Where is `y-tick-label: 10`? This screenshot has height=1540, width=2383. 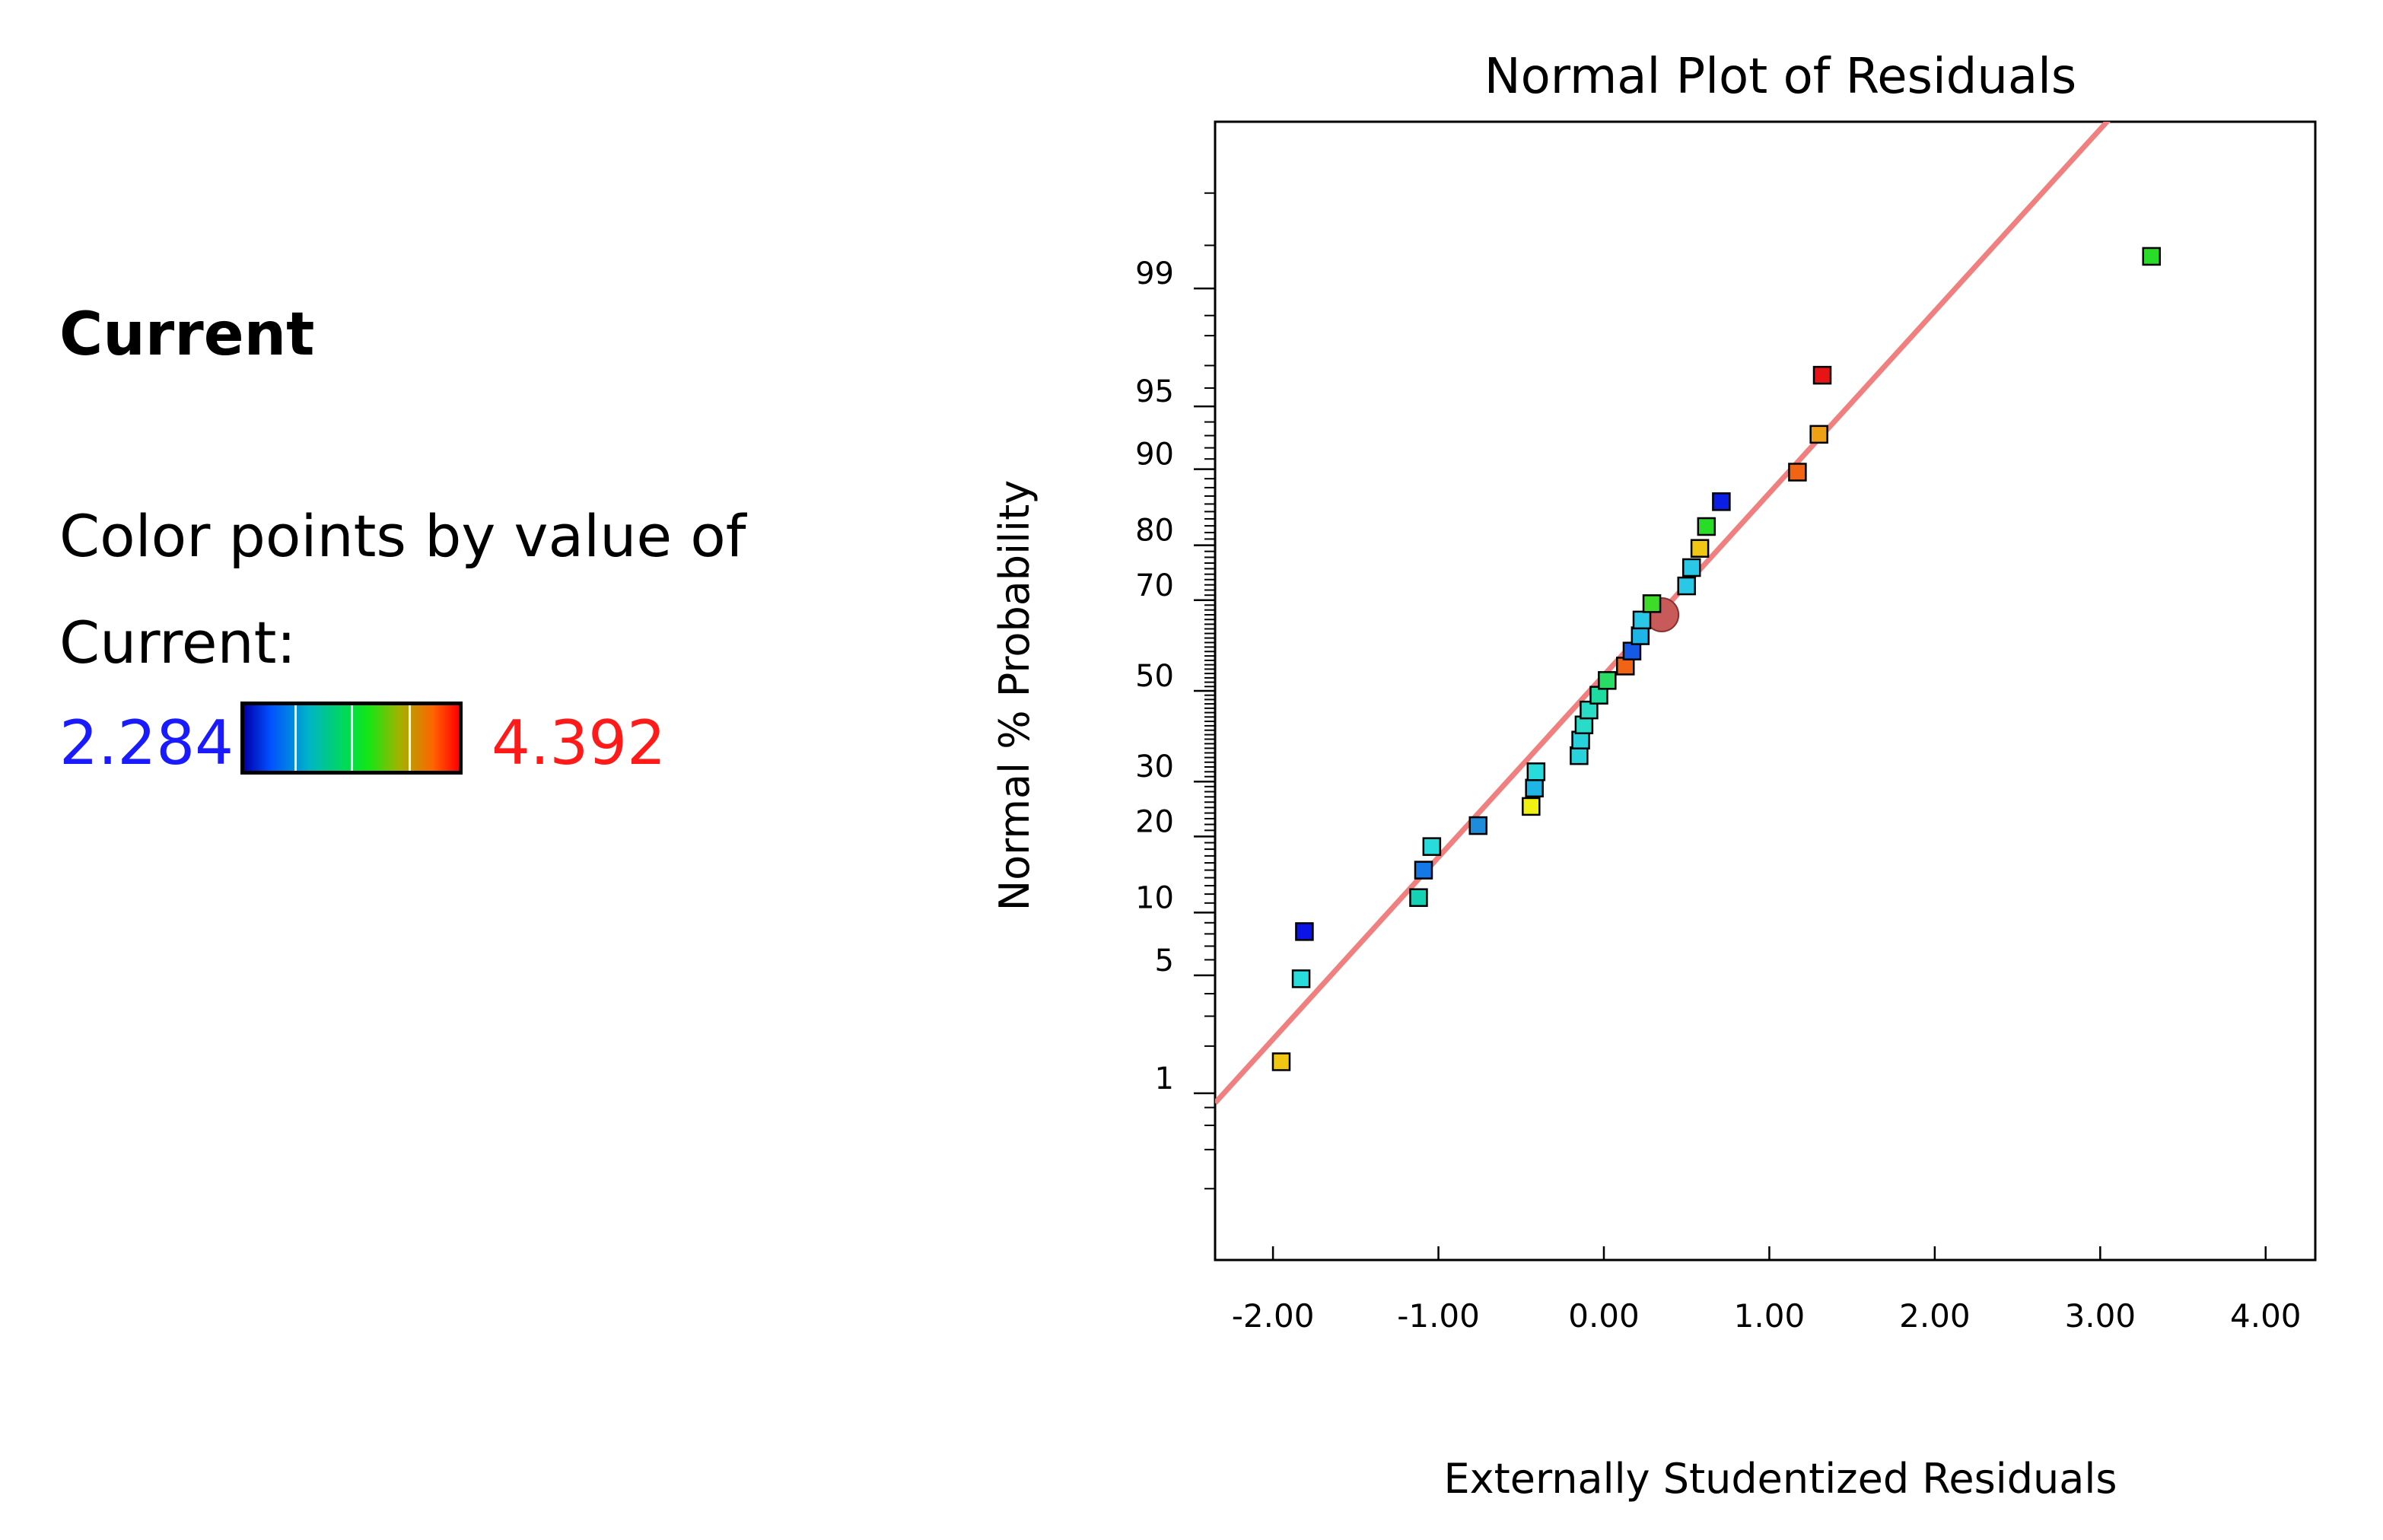
y-tick-label: 10 is located at coordinates (1155, 898).